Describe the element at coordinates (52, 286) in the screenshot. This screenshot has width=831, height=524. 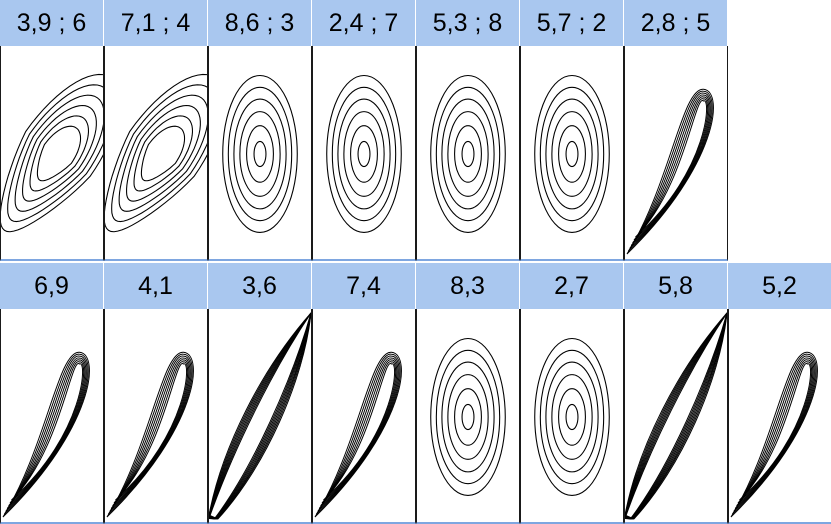
I see `panel-label: 6,9` at that location.